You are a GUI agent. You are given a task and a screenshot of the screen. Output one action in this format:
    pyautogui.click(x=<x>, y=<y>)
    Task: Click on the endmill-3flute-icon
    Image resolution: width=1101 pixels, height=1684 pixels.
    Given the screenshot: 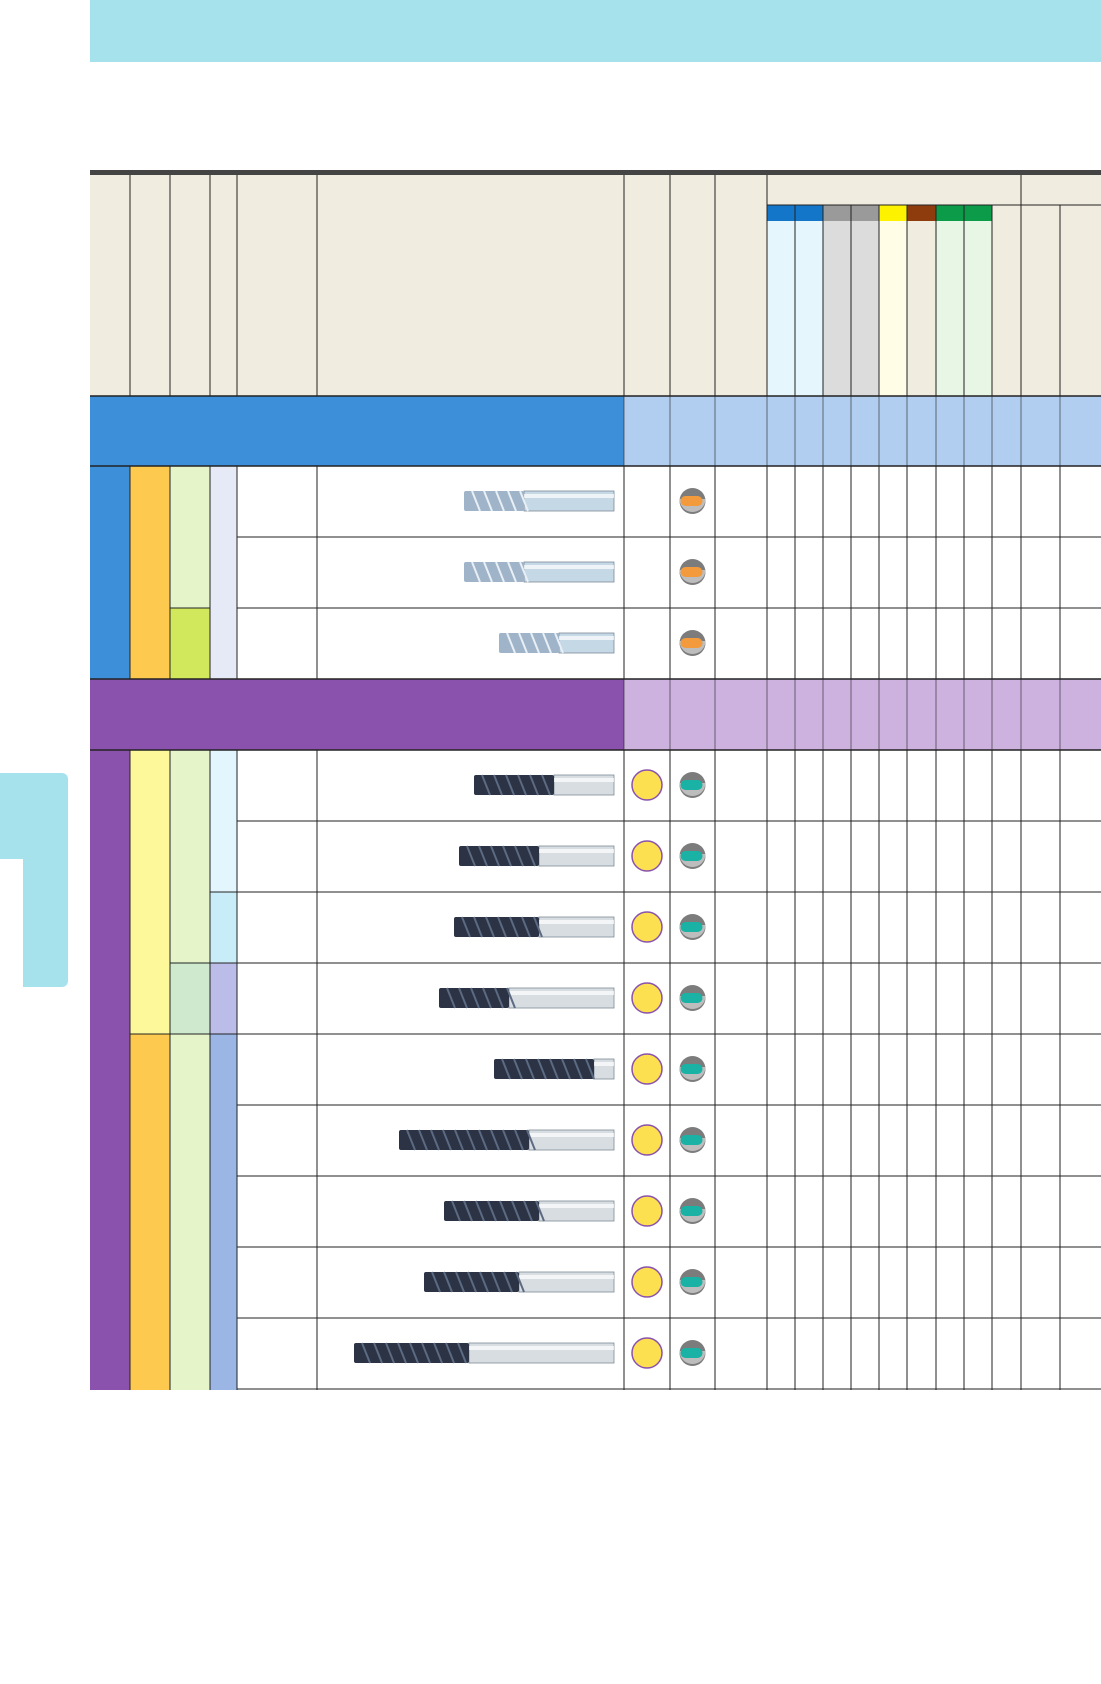 What is the action you would take?
    pyautogui.click(x=534, y=927)
    